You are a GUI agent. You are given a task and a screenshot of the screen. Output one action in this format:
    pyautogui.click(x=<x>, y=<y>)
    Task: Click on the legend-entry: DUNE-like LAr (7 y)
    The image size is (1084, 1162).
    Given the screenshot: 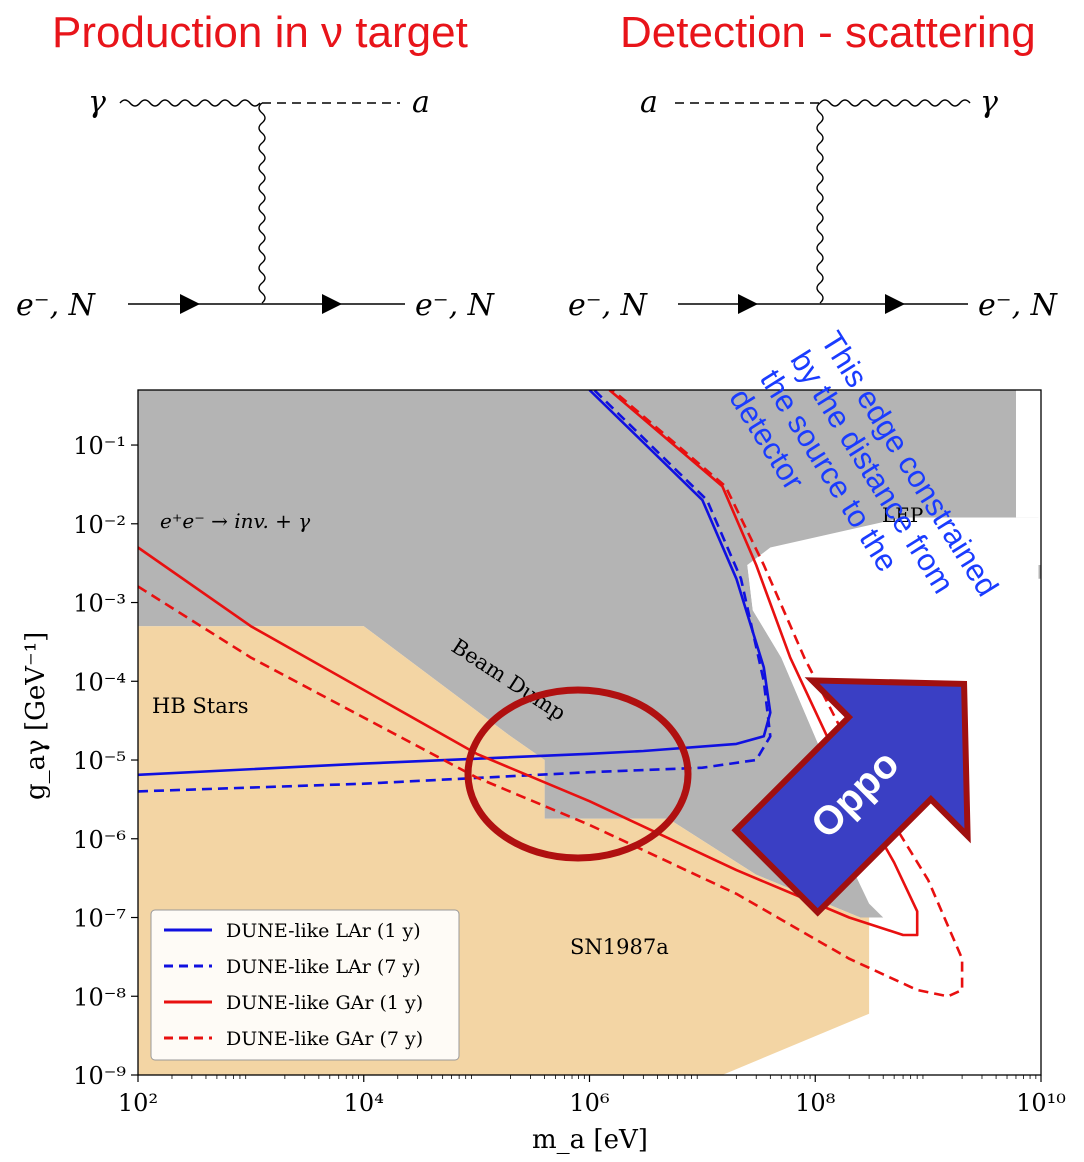 What is the action you would take?
    pyautogui.click(x=323, y=967)
    